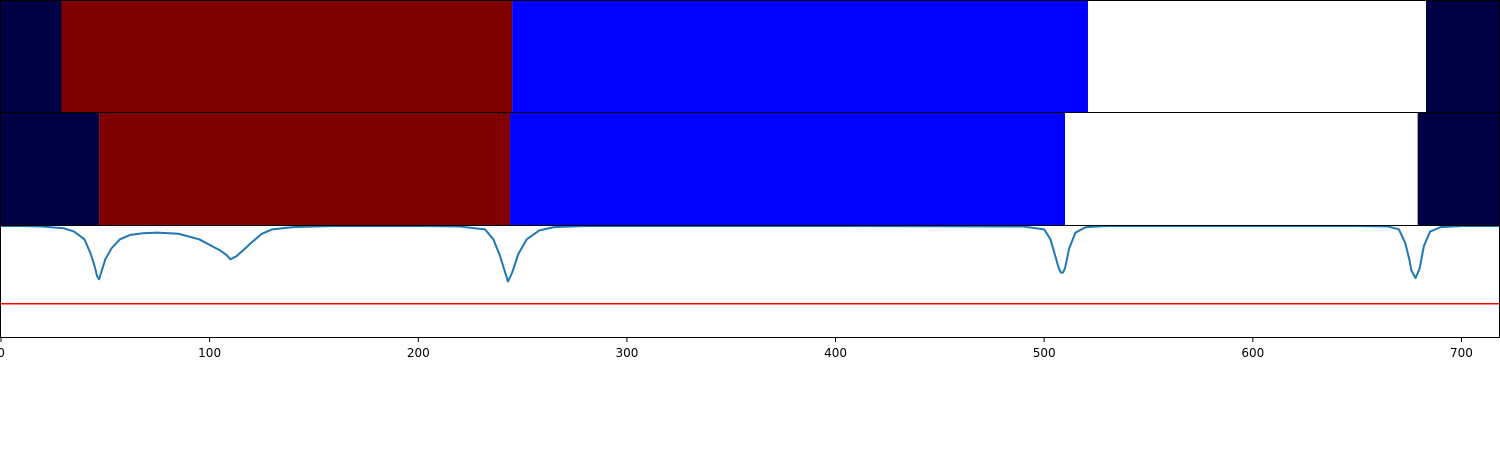  Describe the element at coordinates (835, 353) in the screenshot. I see `x-tick-label-400: 400` at that location.